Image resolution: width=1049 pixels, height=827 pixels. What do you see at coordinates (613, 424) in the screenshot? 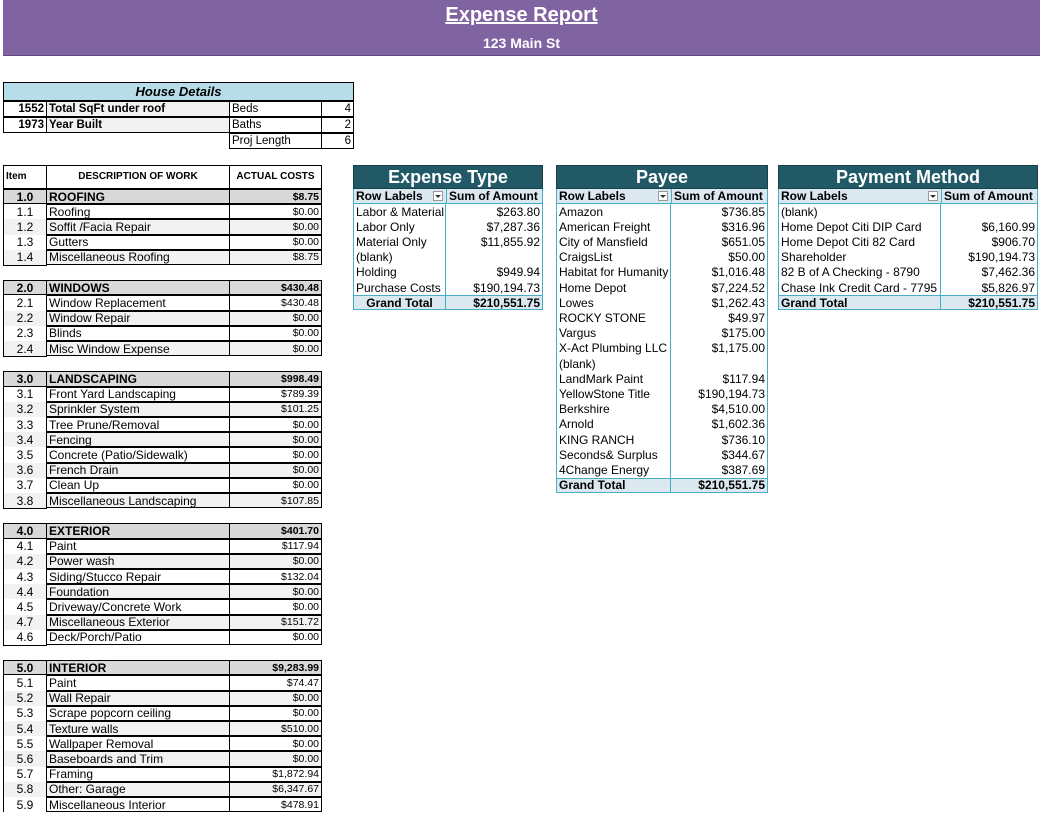
I see `pivot-row-label: Arnold` at bounding box center [613, 424].